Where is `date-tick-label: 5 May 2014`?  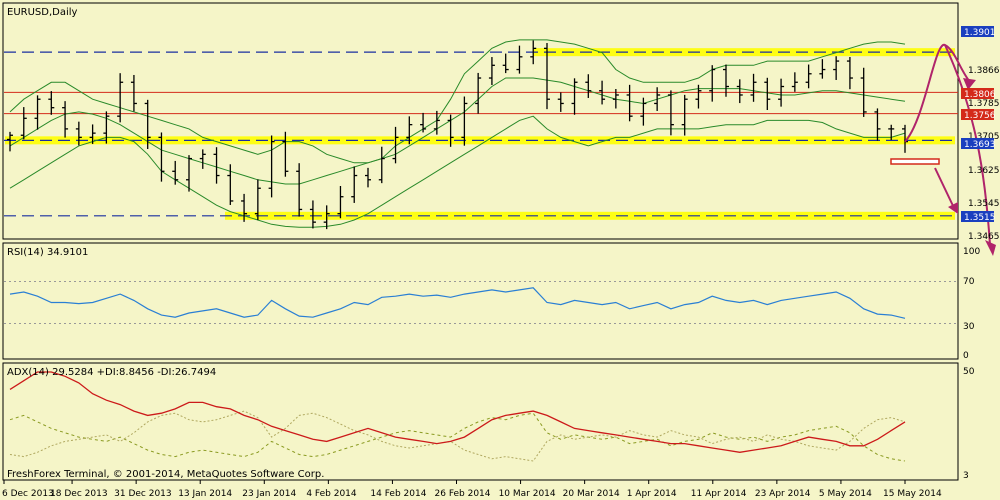
date-tick-label: 5 May 2014 is located at coordinates (845, 494).